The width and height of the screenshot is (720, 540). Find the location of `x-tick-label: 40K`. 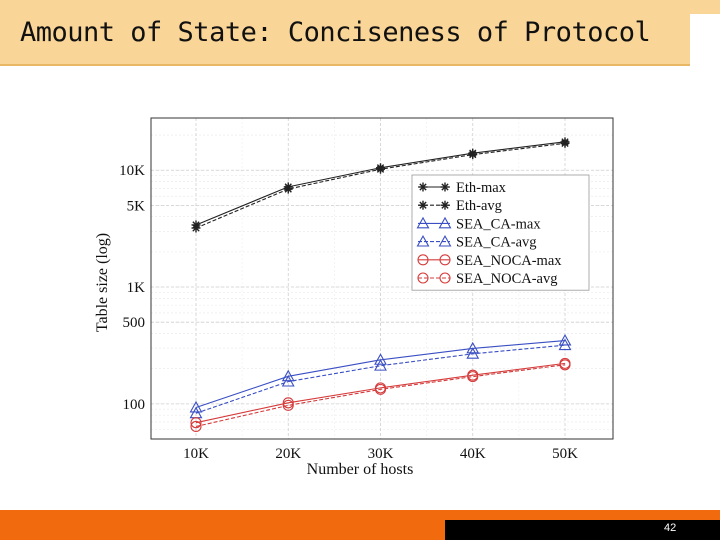

x-tick-label: 40K is located at coordinates (473, 454).